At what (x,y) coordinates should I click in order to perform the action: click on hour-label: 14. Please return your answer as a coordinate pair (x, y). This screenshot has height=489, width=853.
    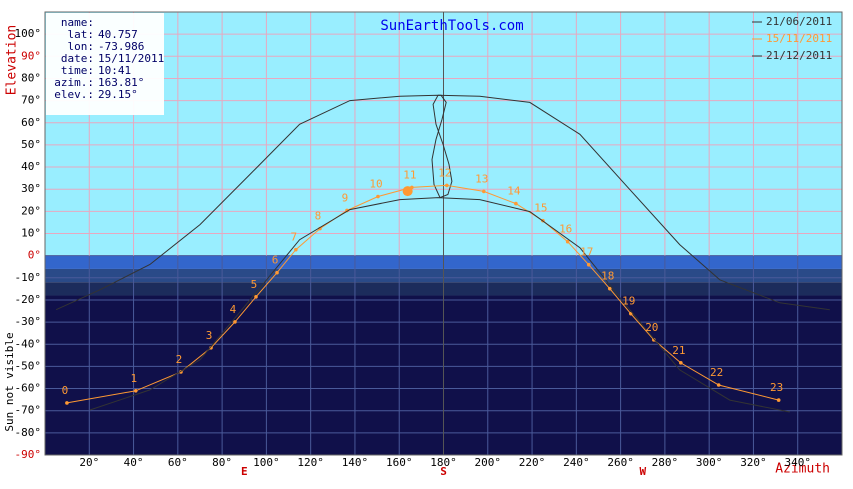
    Looking at the image, I should click on (514, 191).